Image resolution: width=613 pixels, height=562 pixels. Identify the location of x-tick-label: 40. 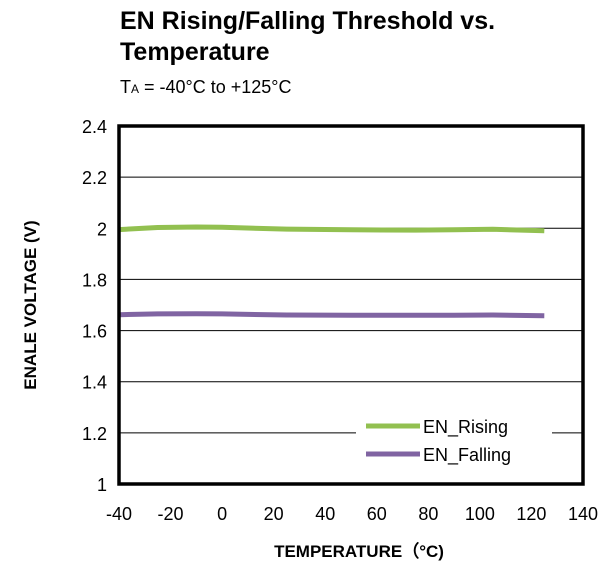
(325, 514).